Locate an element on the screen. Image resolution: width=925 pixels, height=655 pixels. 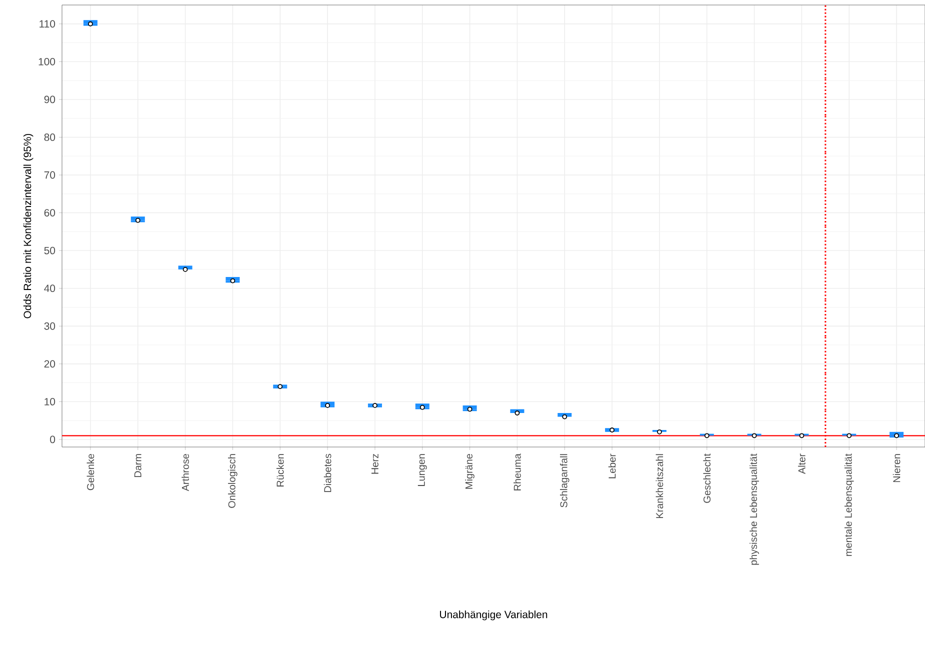
x-tick-label: Gelenke is located at coordinates (90, 472).